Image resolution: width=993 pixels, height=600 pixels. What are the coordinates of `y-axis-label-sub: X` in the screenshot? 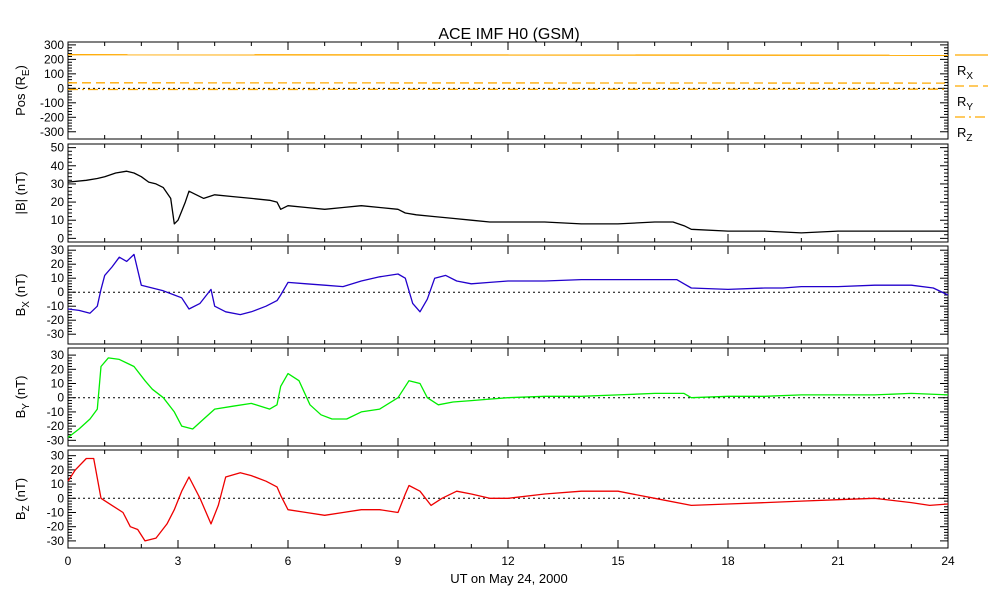 It's located at (26, 304).